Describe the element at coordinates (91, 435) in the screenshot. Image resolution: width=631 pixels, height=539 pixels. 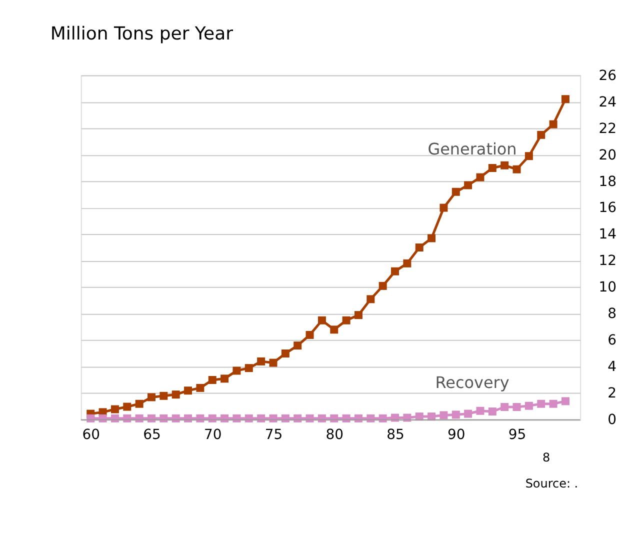
I see `x-tick-label: 60` at that location.